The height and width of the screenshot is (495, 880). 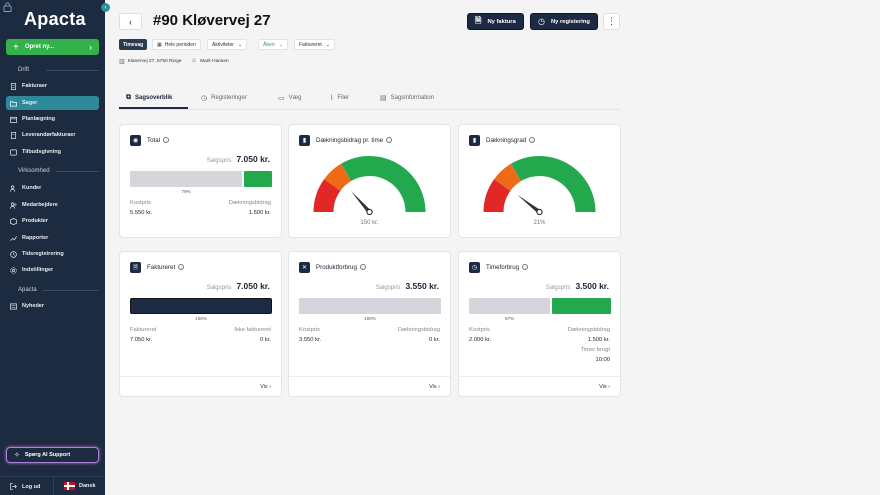 I want to click on sales-price-value: 3.550 kr., so click(x=422, y=286).